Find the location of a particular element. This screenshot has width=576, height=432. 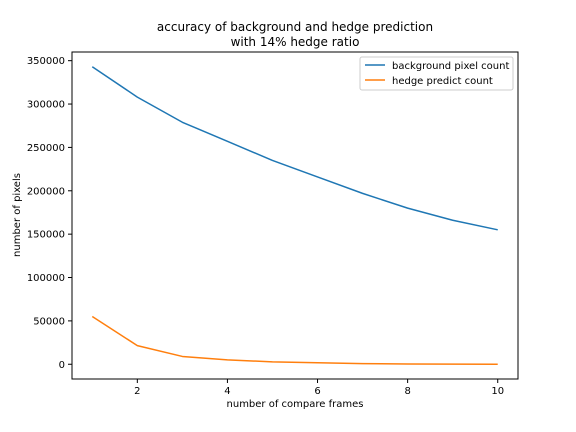

legend-box is located at coordinates (436, 73).